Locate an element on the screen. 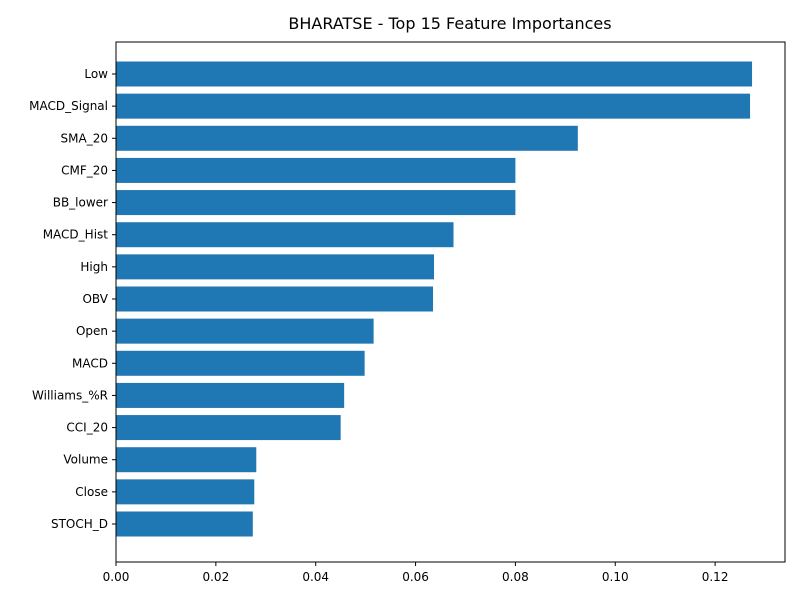  x-tick-label: 0.00 is located at coordinates (116, 577).